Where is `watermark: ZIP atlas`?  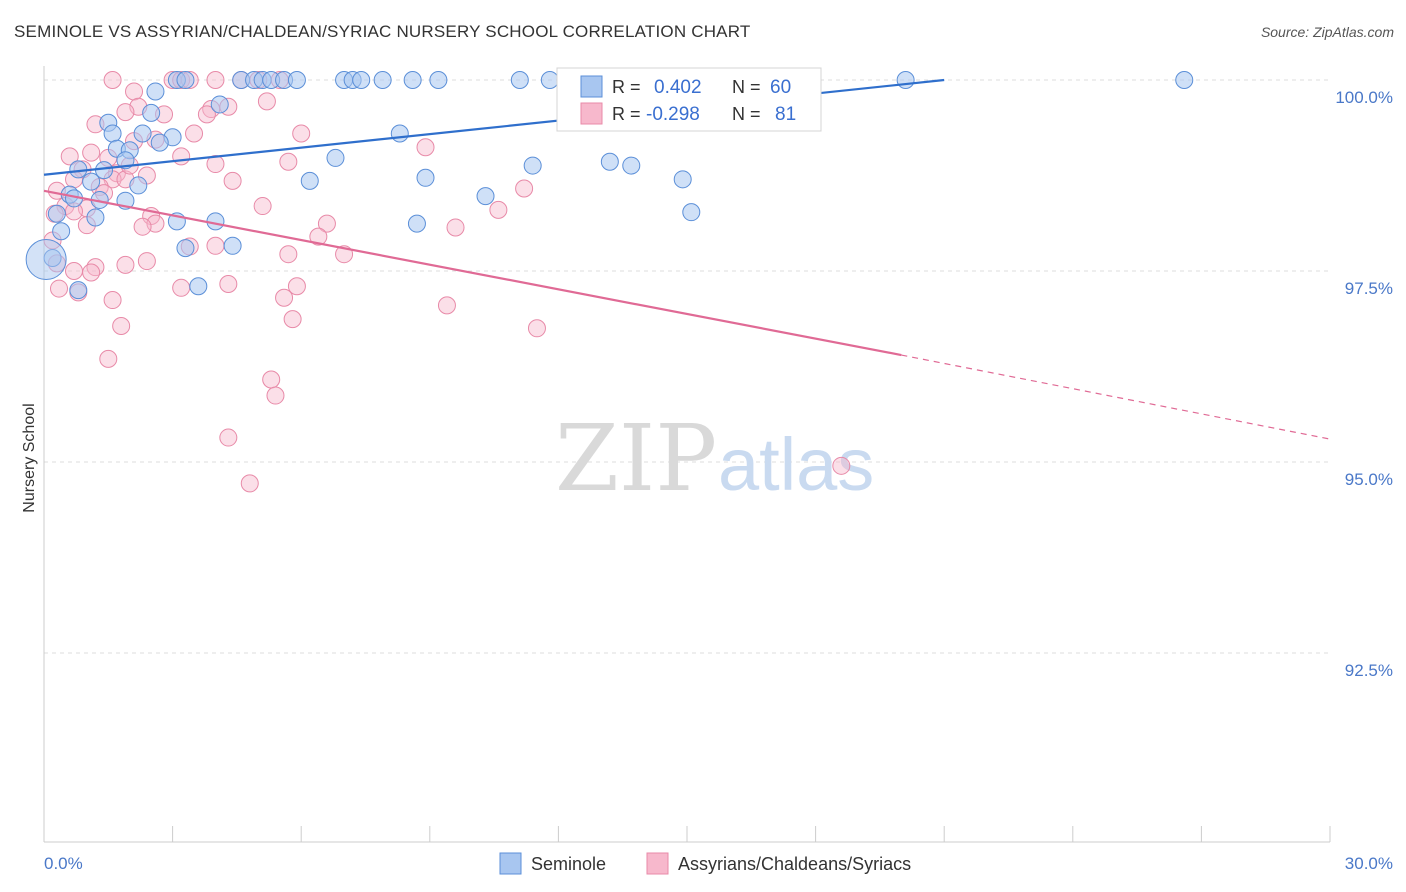 watermark: ZIP atlas is located at coordinates (714, 458).